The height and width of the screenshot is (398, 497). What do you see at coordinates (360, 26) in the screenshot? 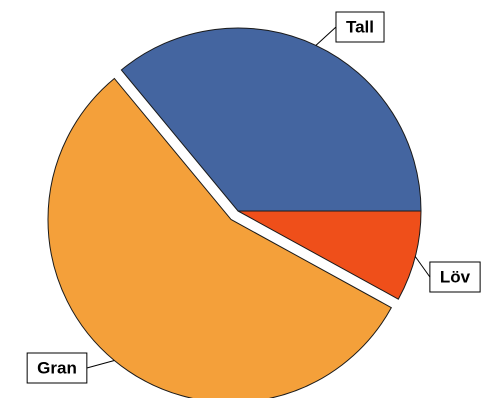
I see `slice-label: Tall` at bounding box center [360, 26].